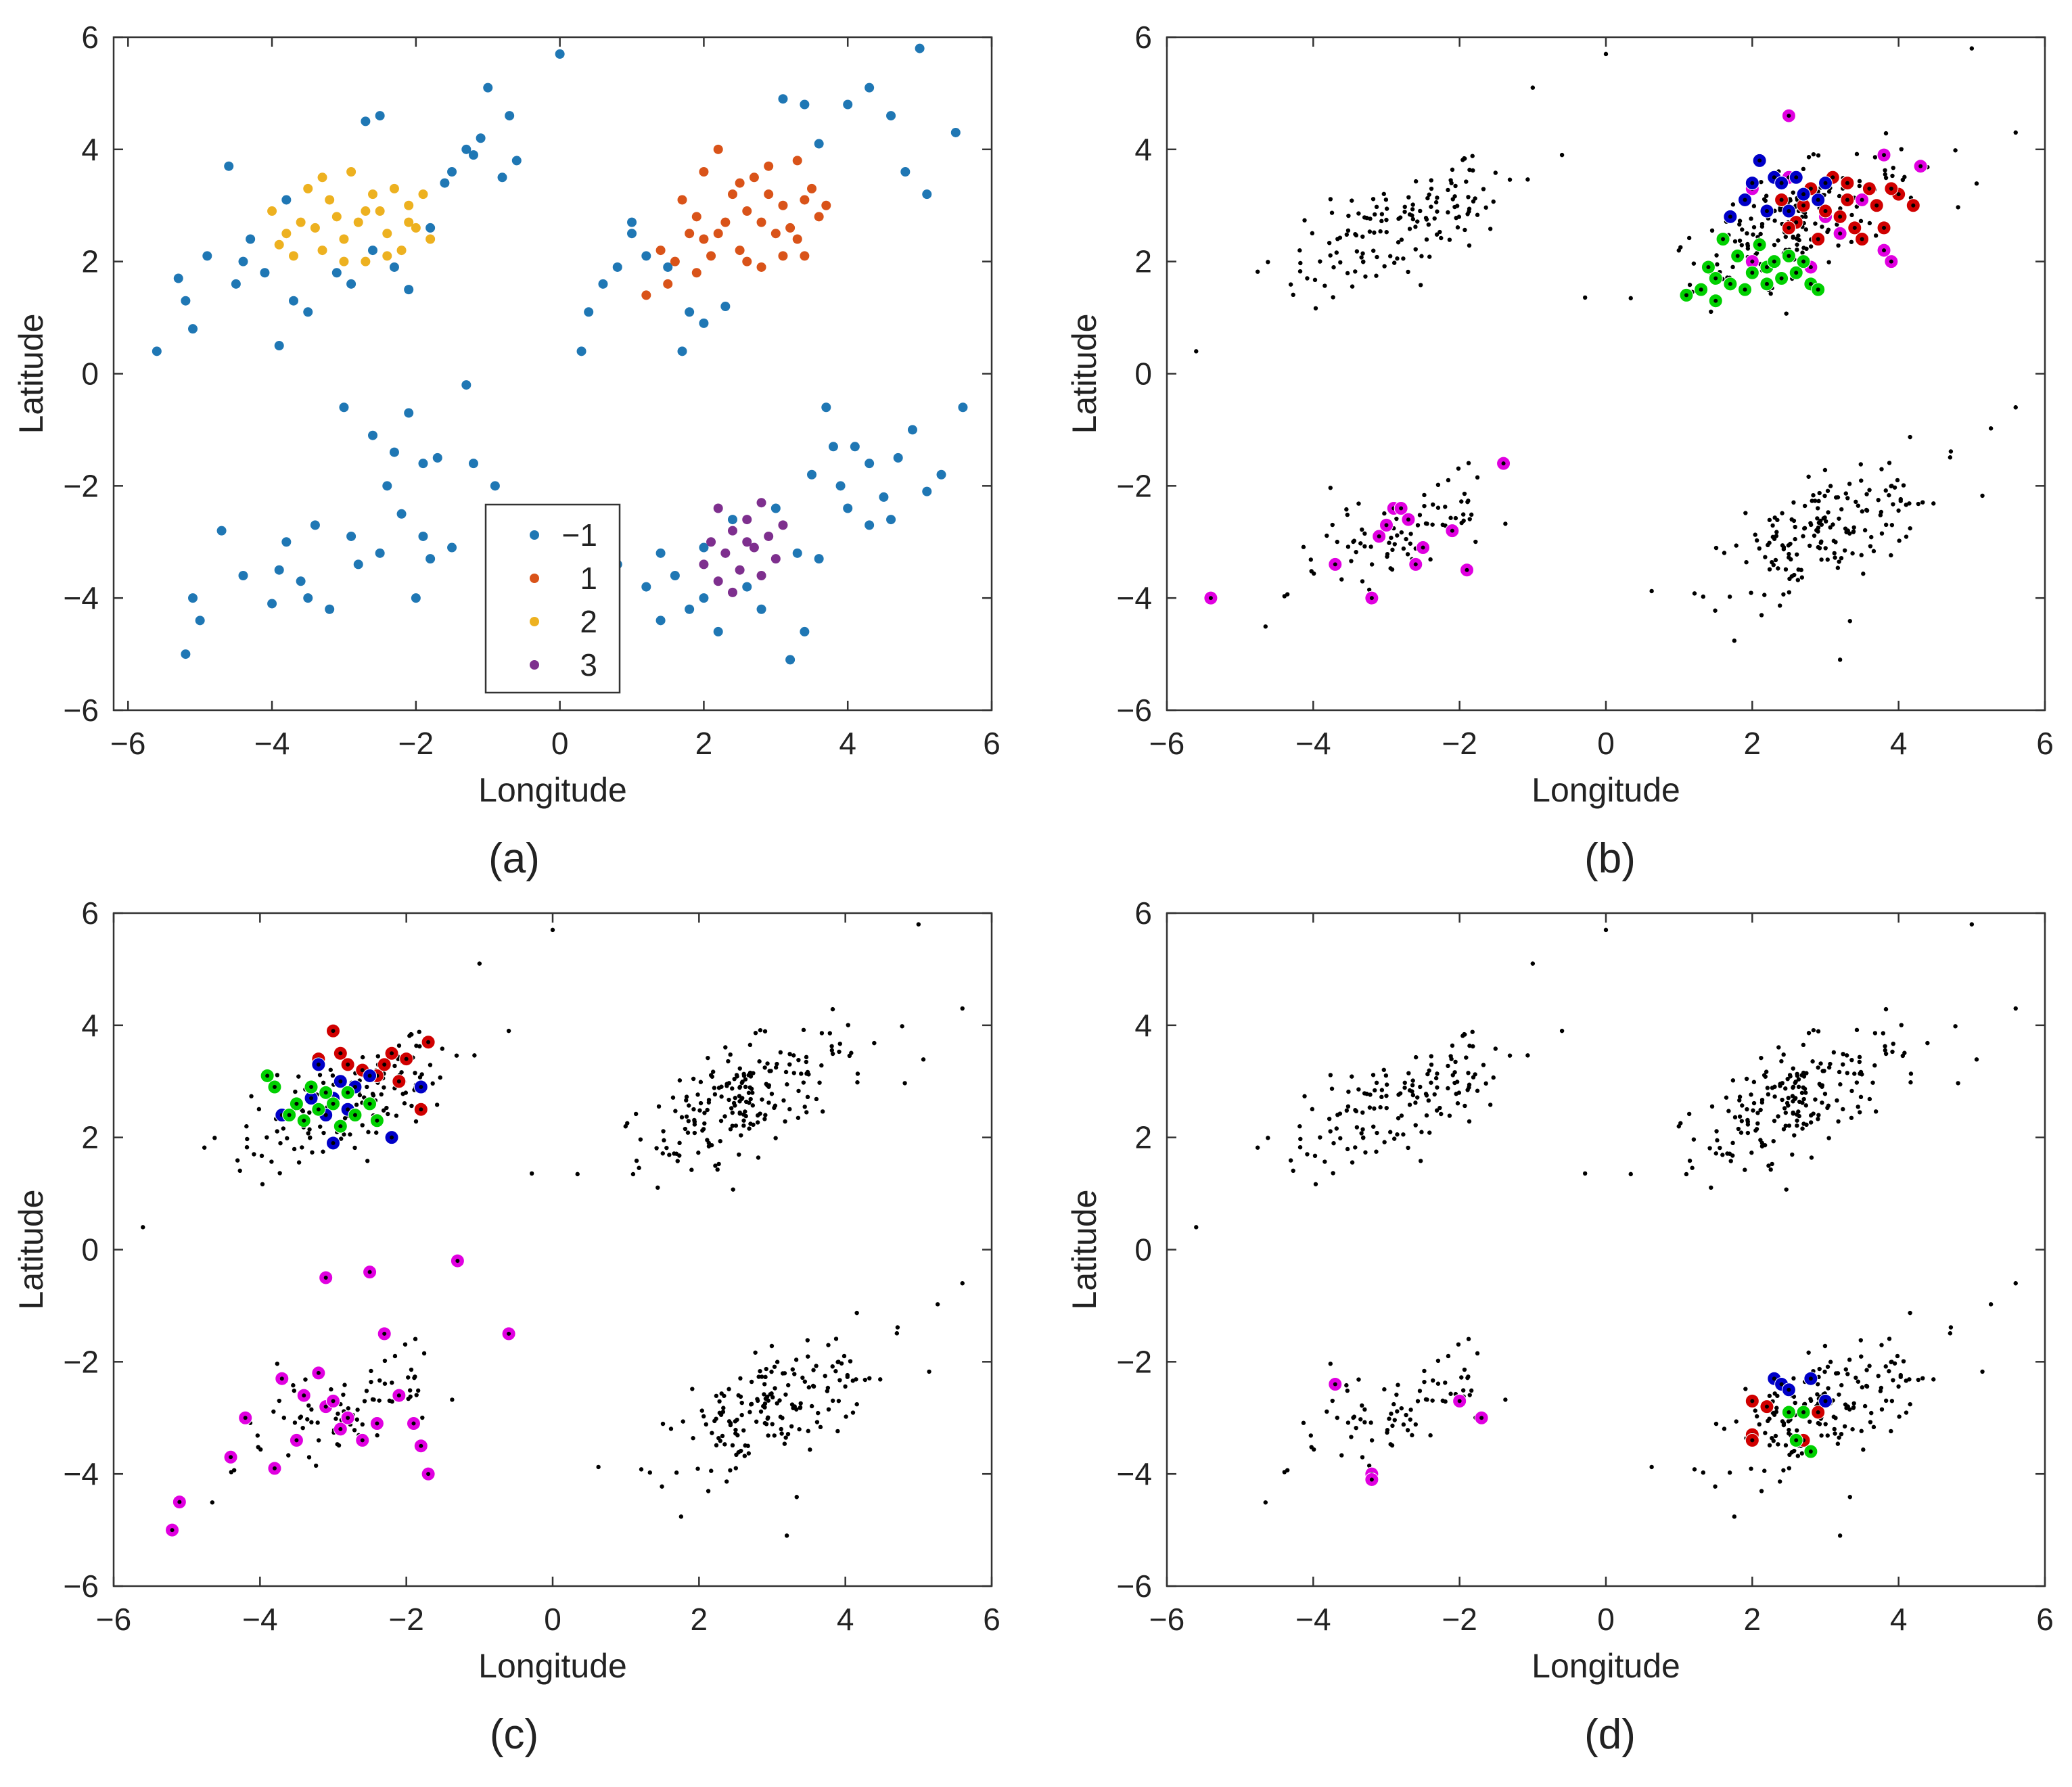 The height and width of the screenshot is (1787, 2072). Describe the element at coordinates (579, 535) in the screenshot. I see `legend-label: −1` at that location.